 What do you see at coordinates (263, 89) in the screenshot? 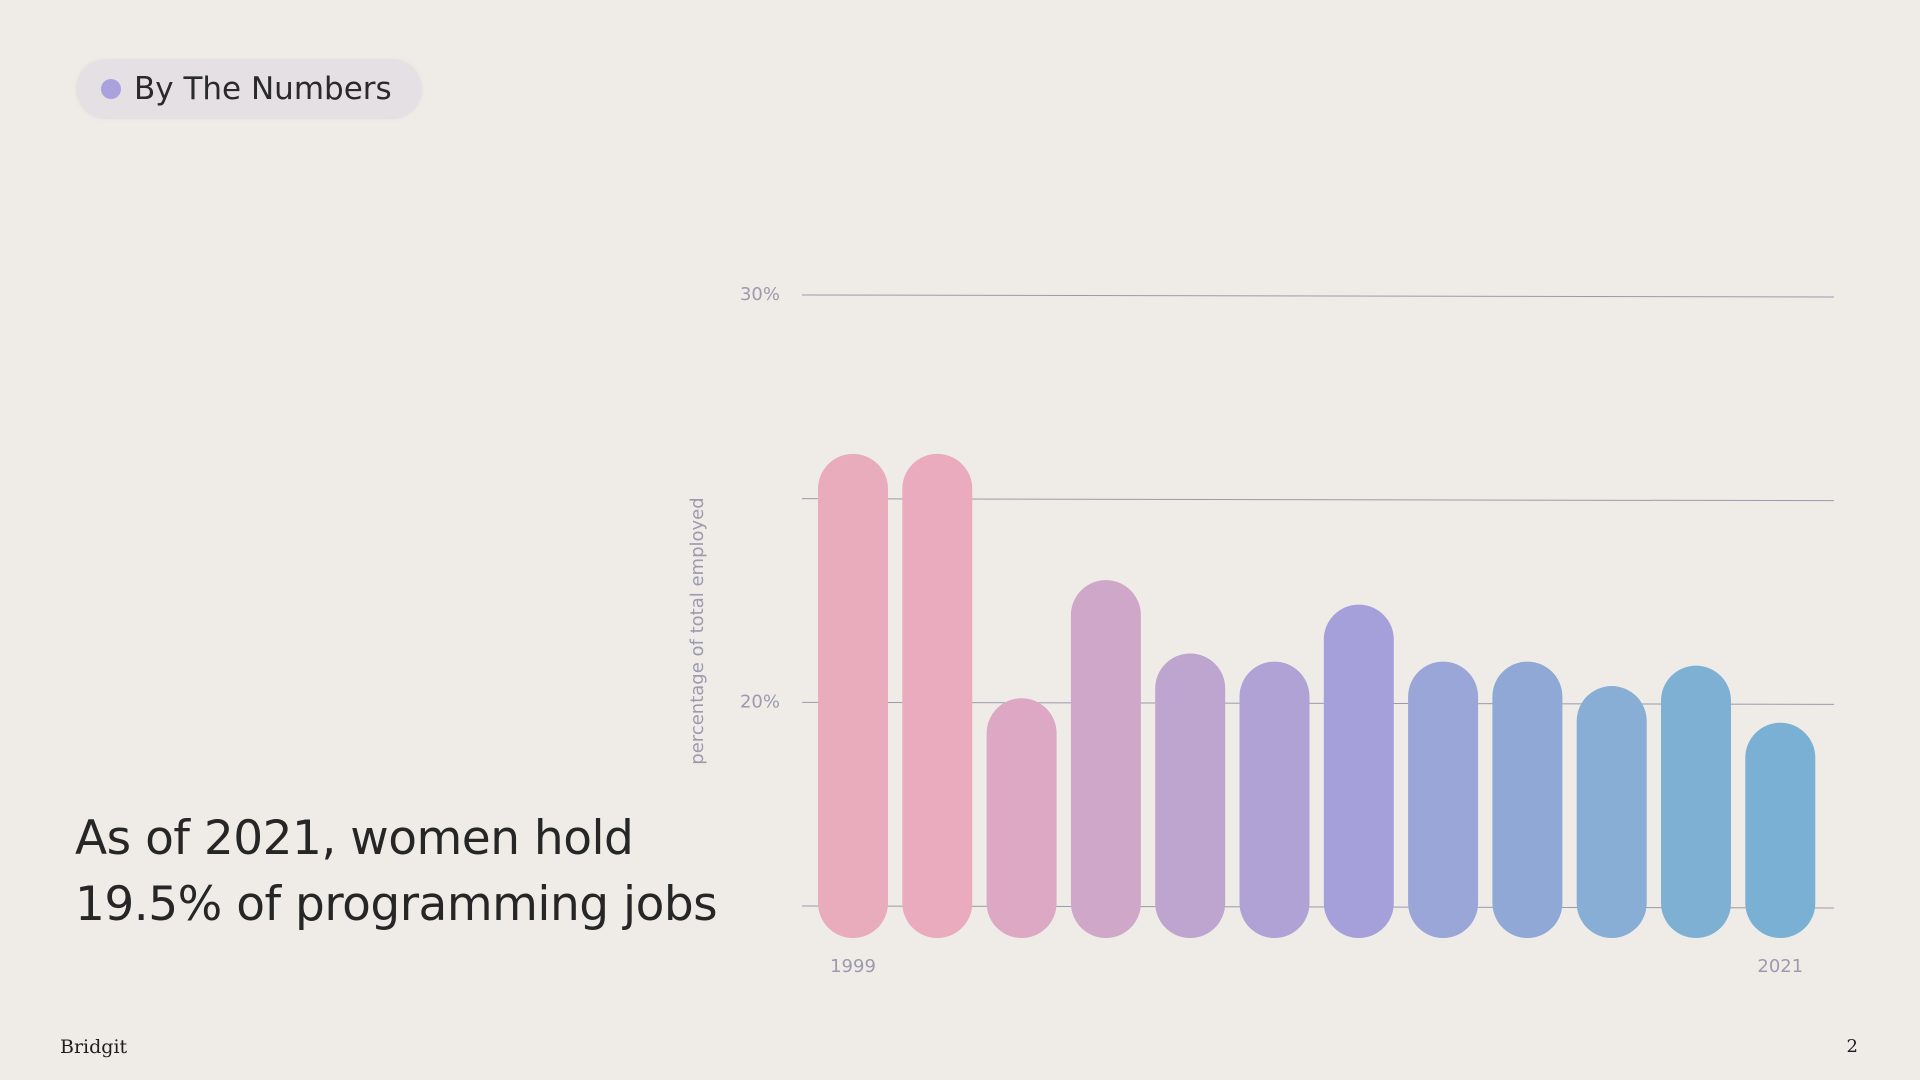
I see `badge-text: By The Numbers` at bounding box center [263, 89].